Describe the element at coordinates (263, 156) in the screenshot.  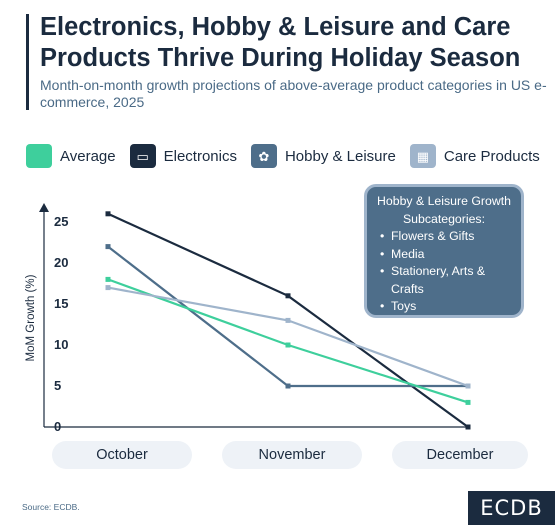
I see `hobby-icon: ✿` at that location.